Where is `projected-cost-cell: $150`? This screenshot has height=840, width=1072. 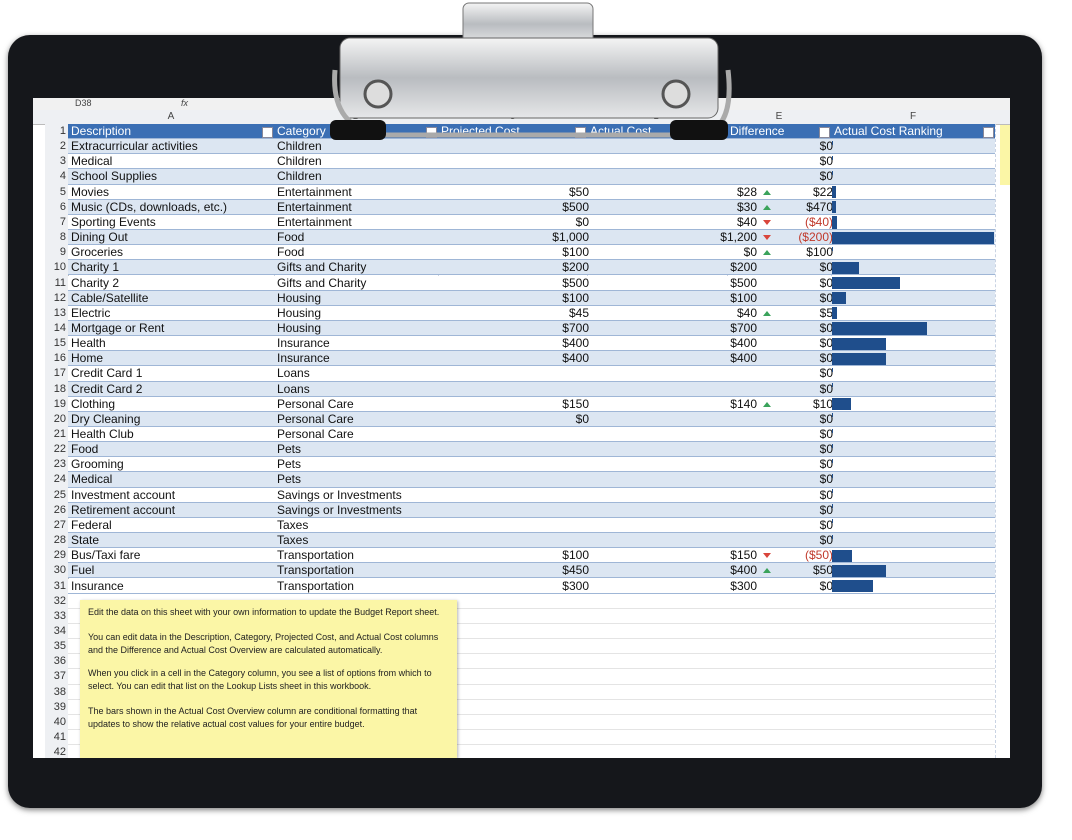
projected-cost-cell: $150 is located at coordinates (575, 403).